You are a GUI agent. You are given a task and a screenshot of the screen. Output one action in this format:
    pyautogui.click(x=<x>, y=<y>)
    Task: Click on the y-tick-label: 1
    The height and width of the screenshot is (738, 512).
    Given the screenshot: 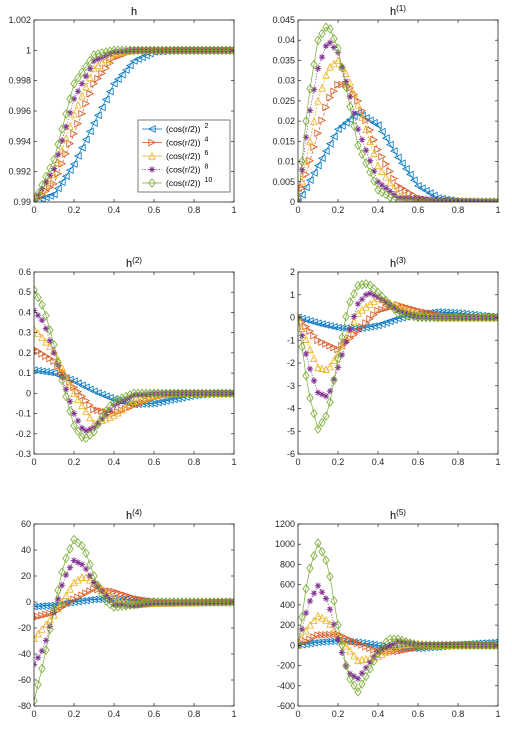 What is the action you would take?
    pyautogui.click(x=28, y=50)
    